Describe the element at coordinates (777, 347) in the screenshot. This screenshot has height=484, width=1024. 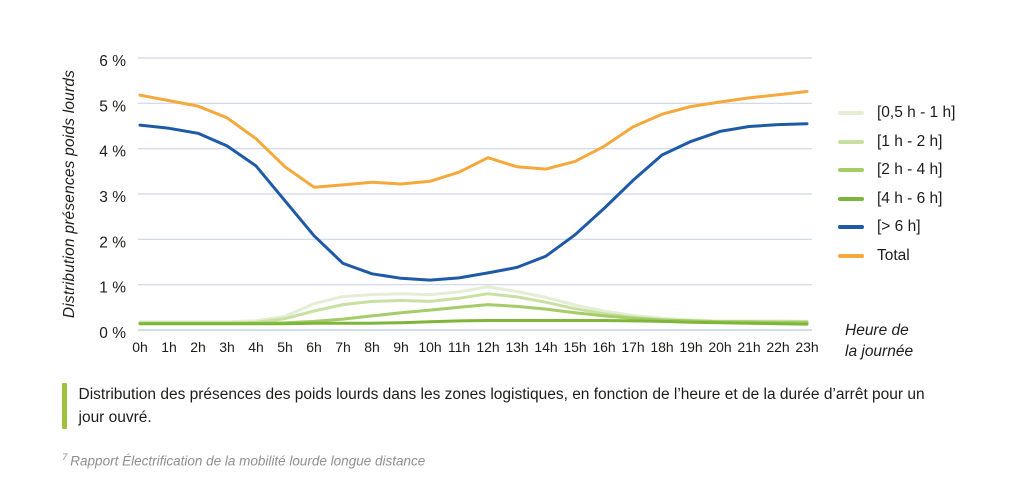
I see `x-tick-label: 22h` at that location.